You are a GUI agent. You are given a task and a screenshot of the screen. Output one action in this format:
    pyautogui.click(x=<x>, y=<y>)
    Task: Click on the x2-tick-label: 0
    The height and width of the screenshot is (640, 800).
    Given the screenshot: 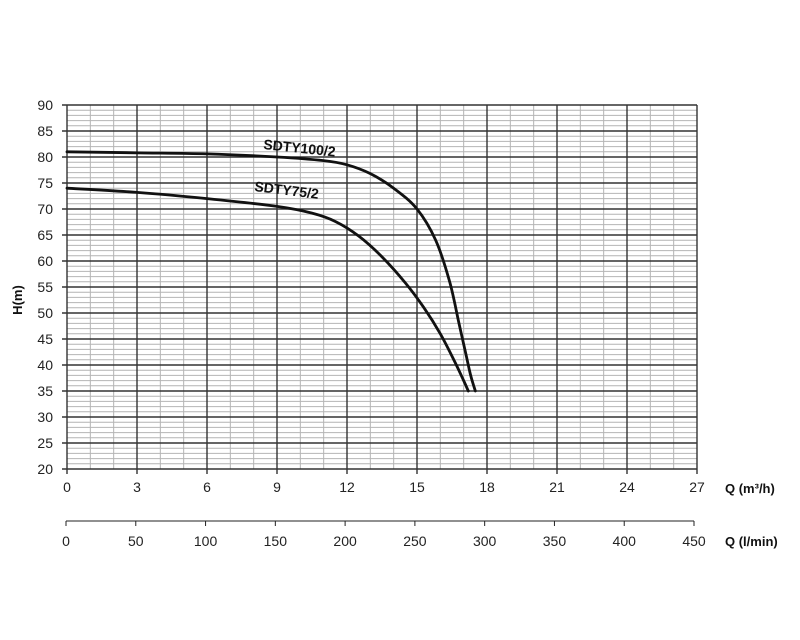 What is the action you would take?
    pyautogui.click(x=66, y=541)
    